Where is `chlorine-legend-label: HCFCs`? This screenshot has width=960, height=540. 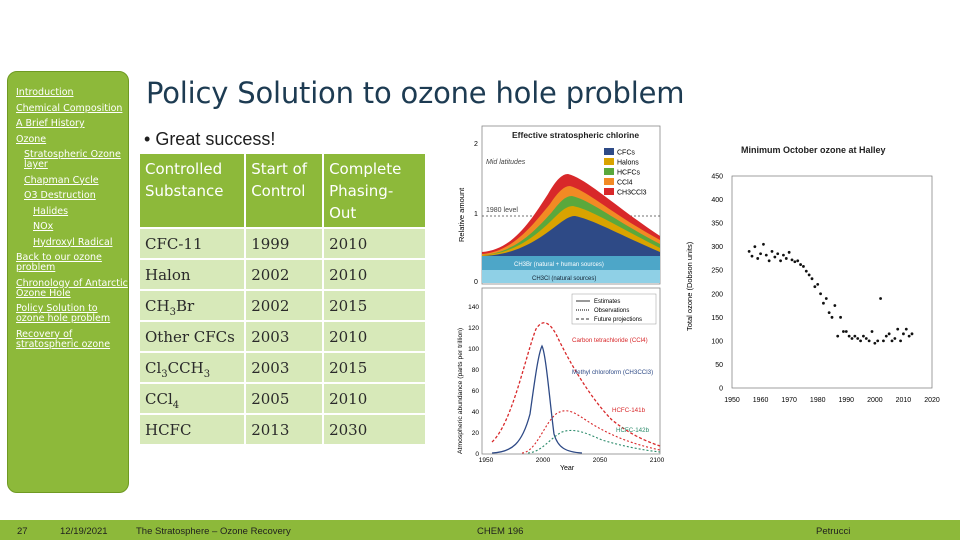
chlorine-legend-label: HCFCs is located at coordinates (628, 173).